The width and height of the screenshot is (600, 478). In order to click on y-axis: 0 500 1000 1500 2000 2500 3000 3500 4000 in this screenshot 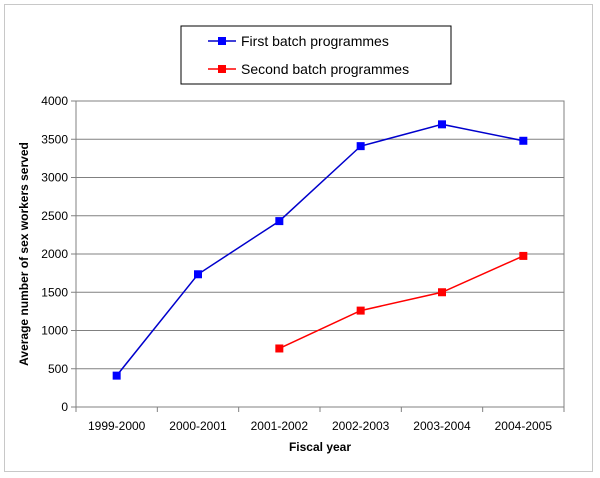, I will do `click(58, 254)`.